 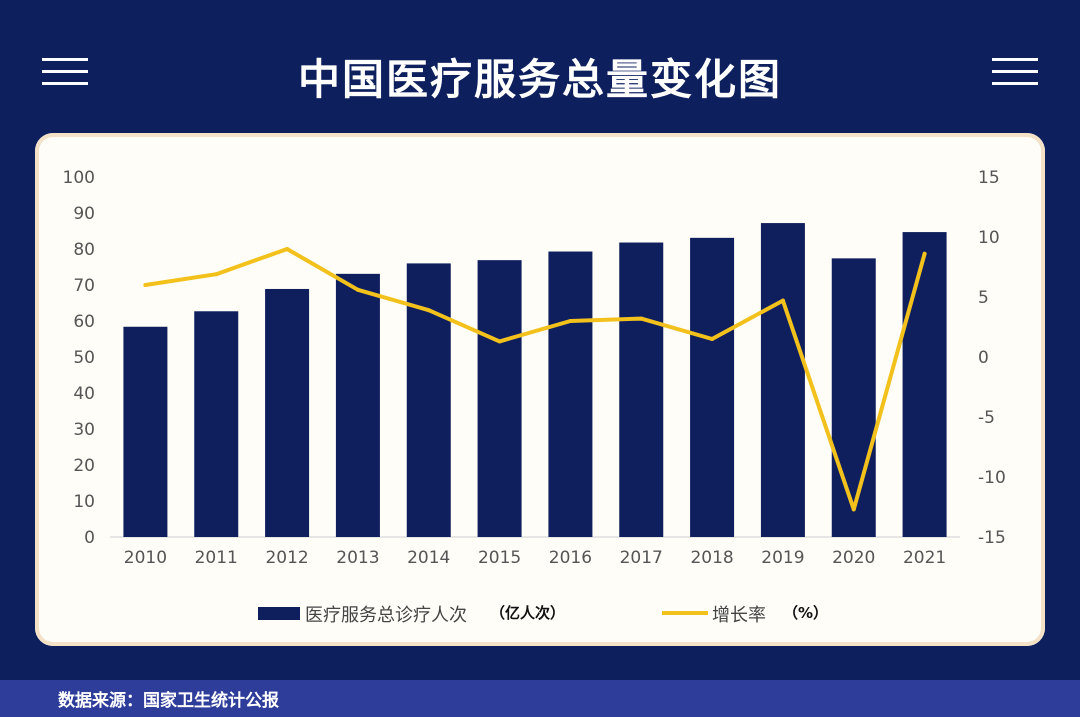 What do you see at coordinates (357, 558) in the screenshot?
I see `x-axis-tick-label: 2013` at bounding box center [357, 558].